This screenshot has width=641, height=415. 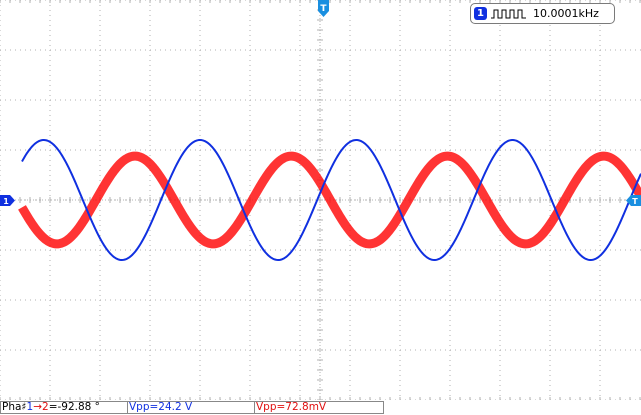 I want to click on frequency-readout: 1 10.0001kHz, so click(x=542, y=13).